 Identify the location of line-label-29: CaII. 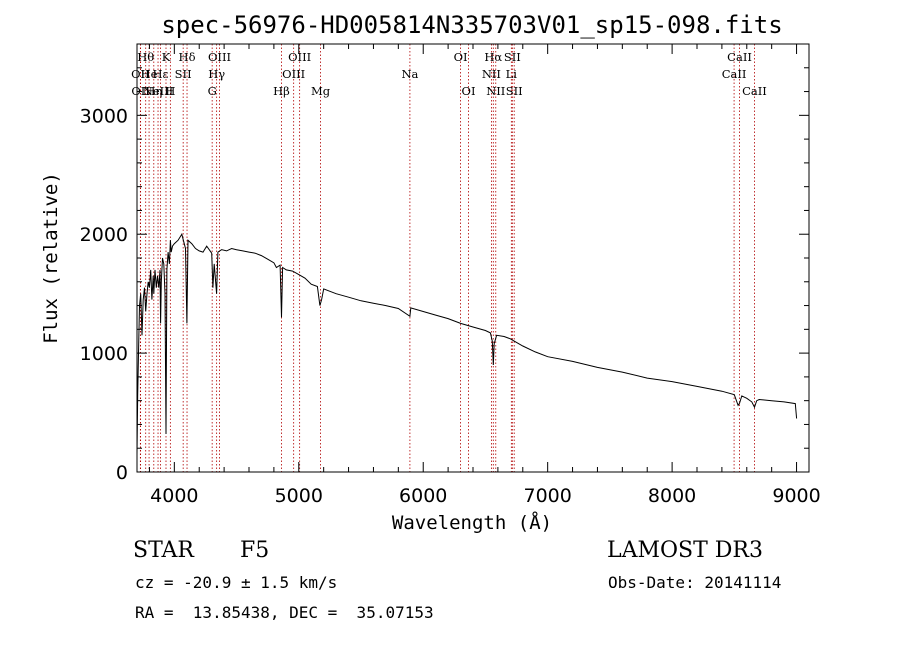
(754, 91).